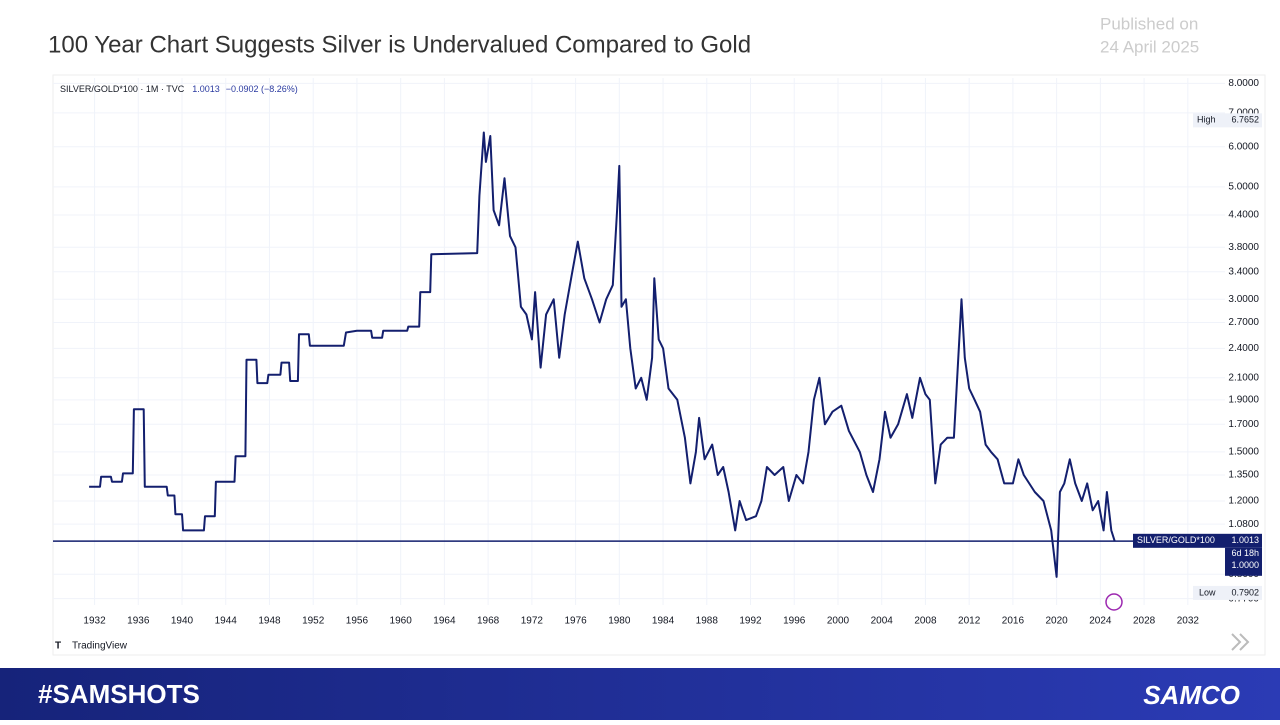 This screenshot has height=725, width=1280. Describe the element at coordinates (269, 621) in the screenshot. I see `x-tick-label: 1948` at that location.